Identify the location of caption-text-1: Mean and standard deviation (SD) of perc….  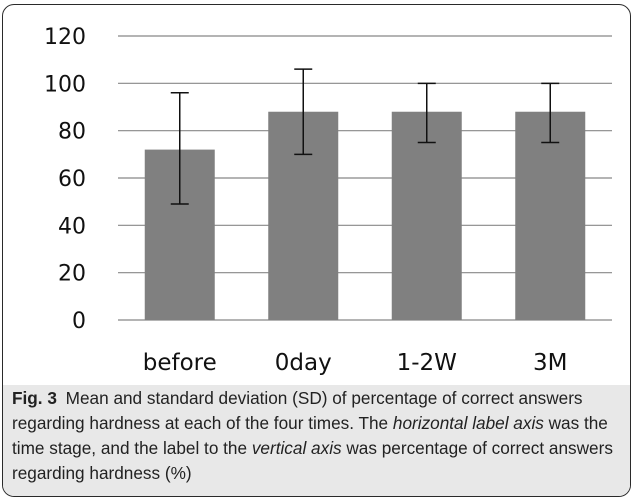
(297, 410).